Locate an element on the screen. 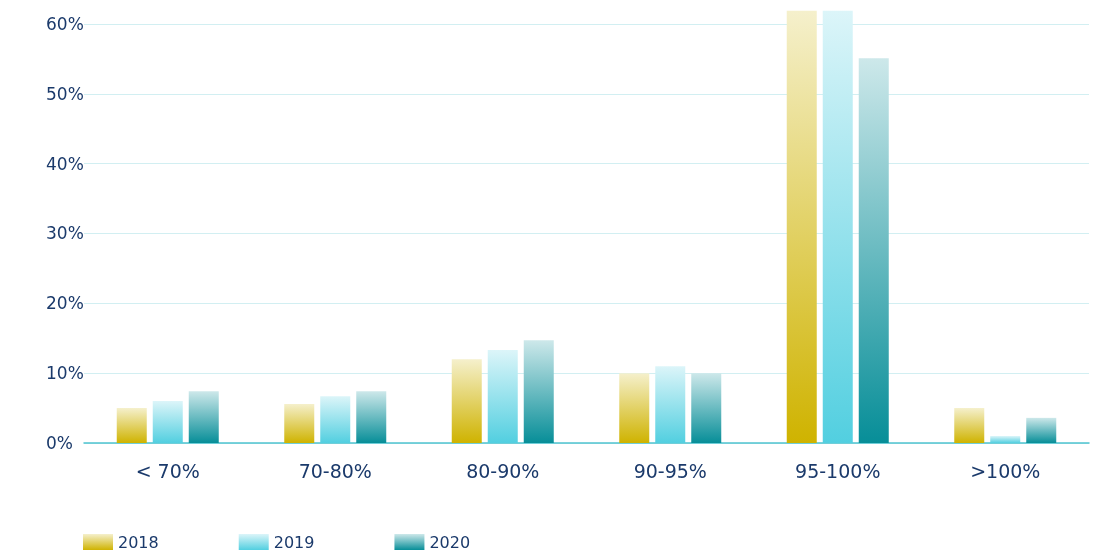  y-tick-label: 10% is located at coordinates (65, 373).